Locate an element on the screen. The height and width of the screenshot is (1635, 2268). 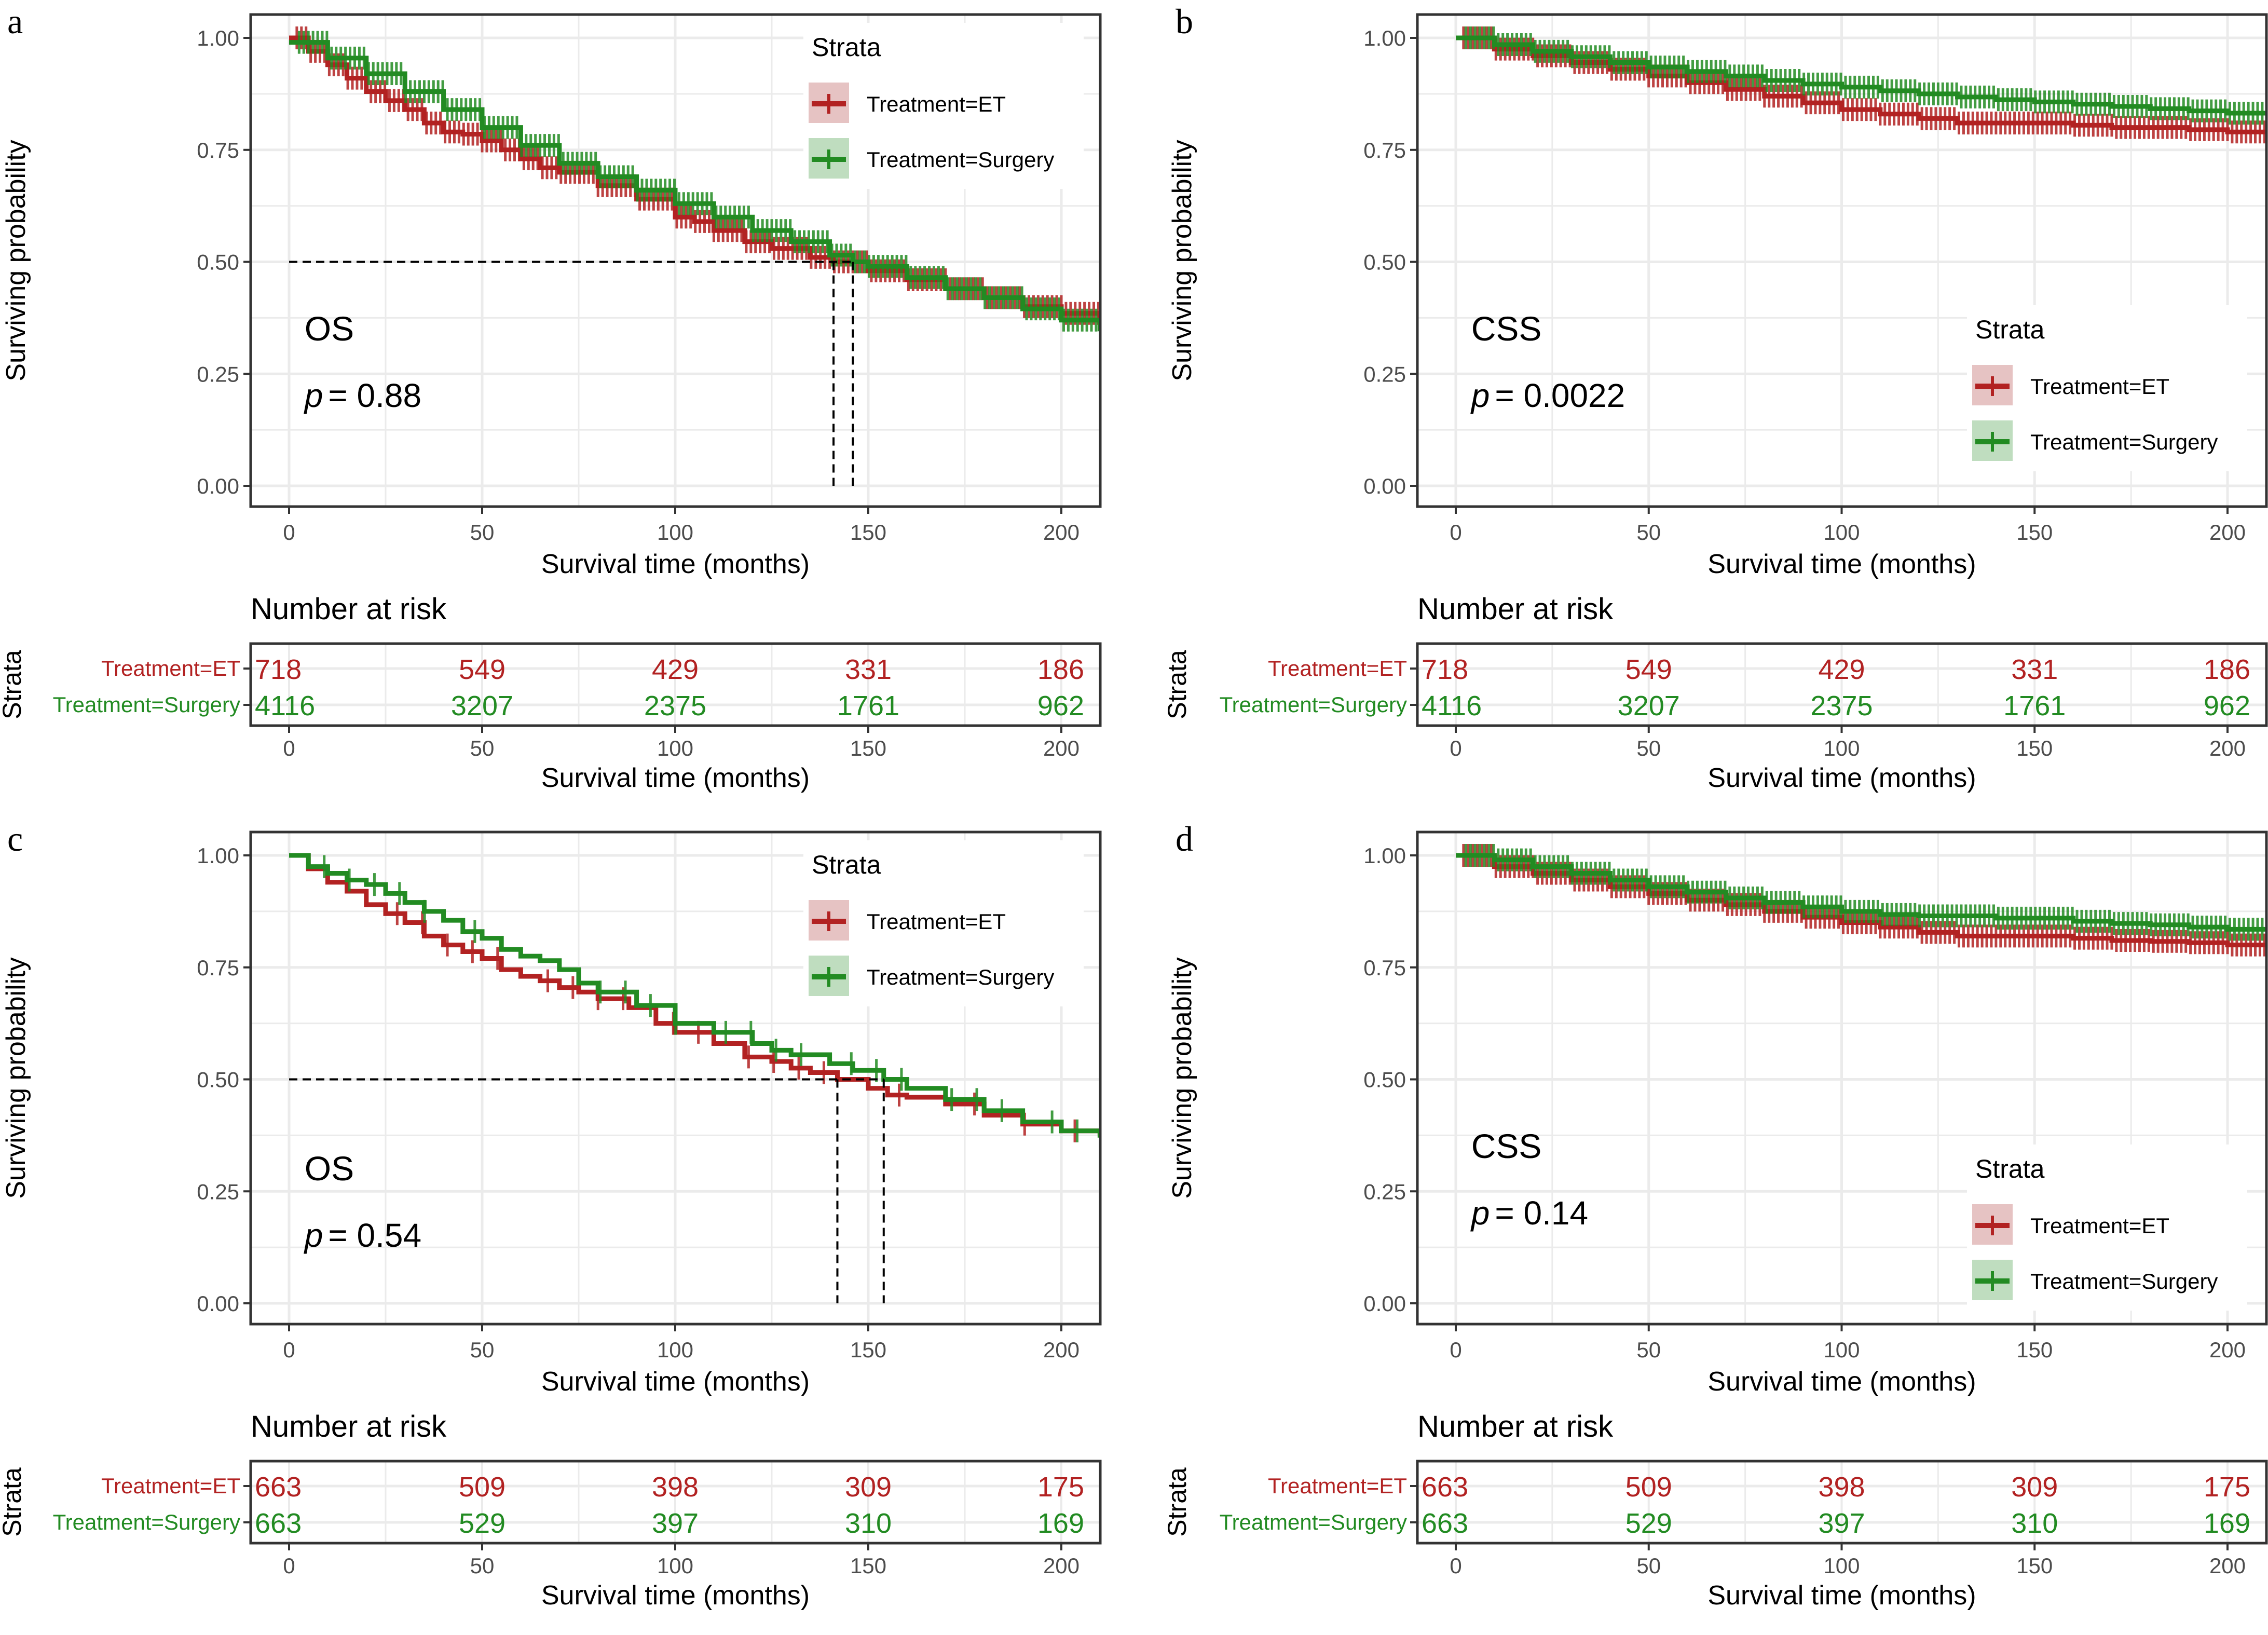
risk-value: 429 is located at coordinates (1841, 669).